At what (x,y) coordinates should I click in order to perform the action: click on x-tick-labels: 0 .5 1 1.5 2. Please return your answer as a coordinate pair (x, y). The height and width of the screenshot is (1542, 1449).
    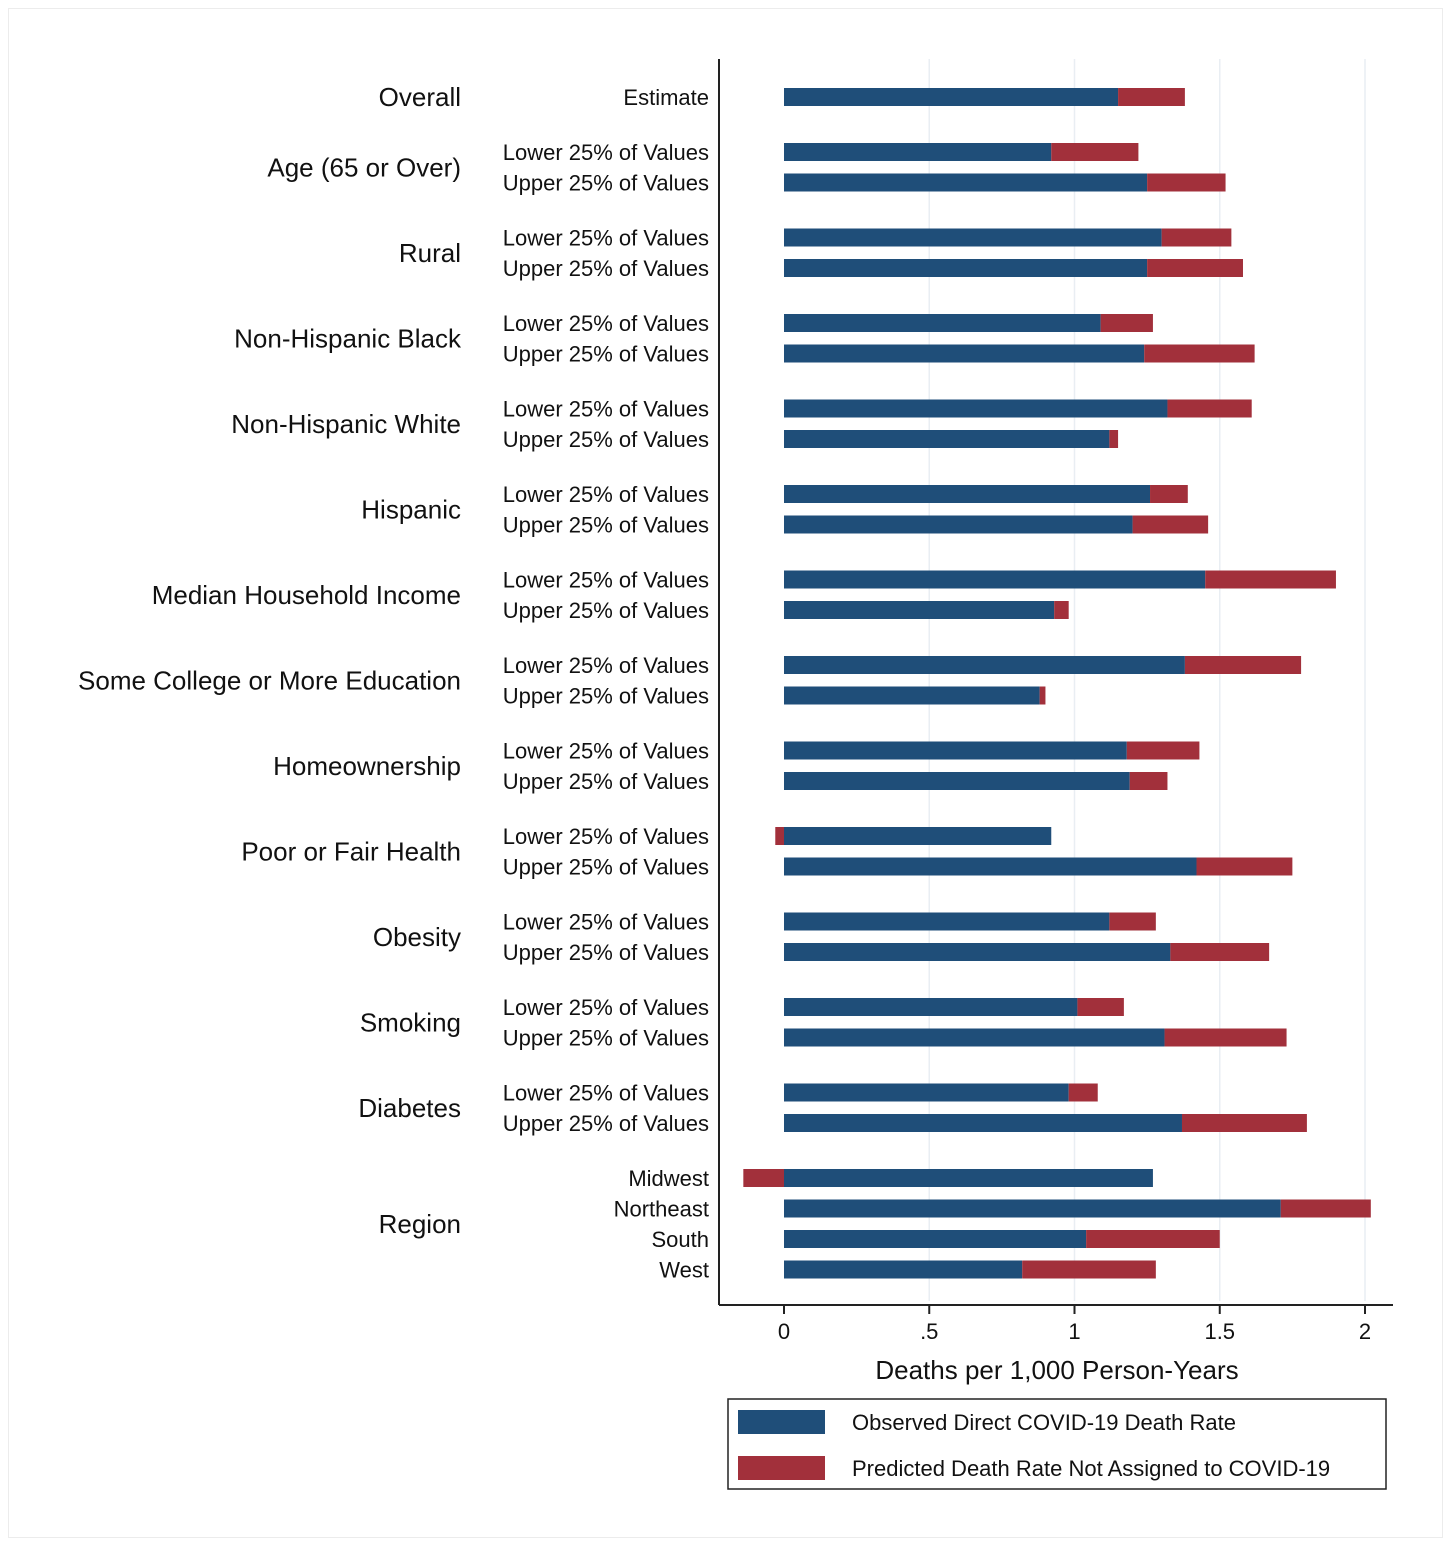
    Looking at the image, I should click on (1074, 1331).